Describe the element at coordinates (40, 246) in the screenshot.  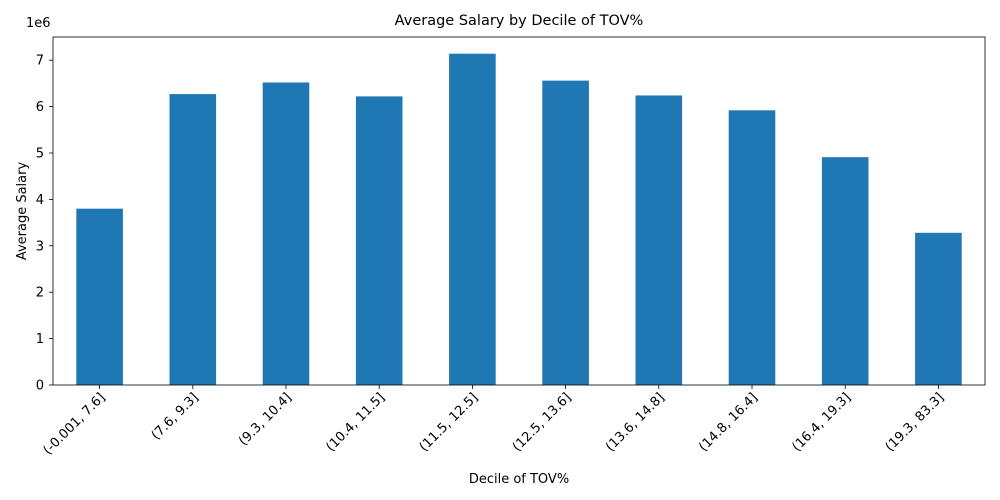
I see `y-tick-label: 3` at that location.